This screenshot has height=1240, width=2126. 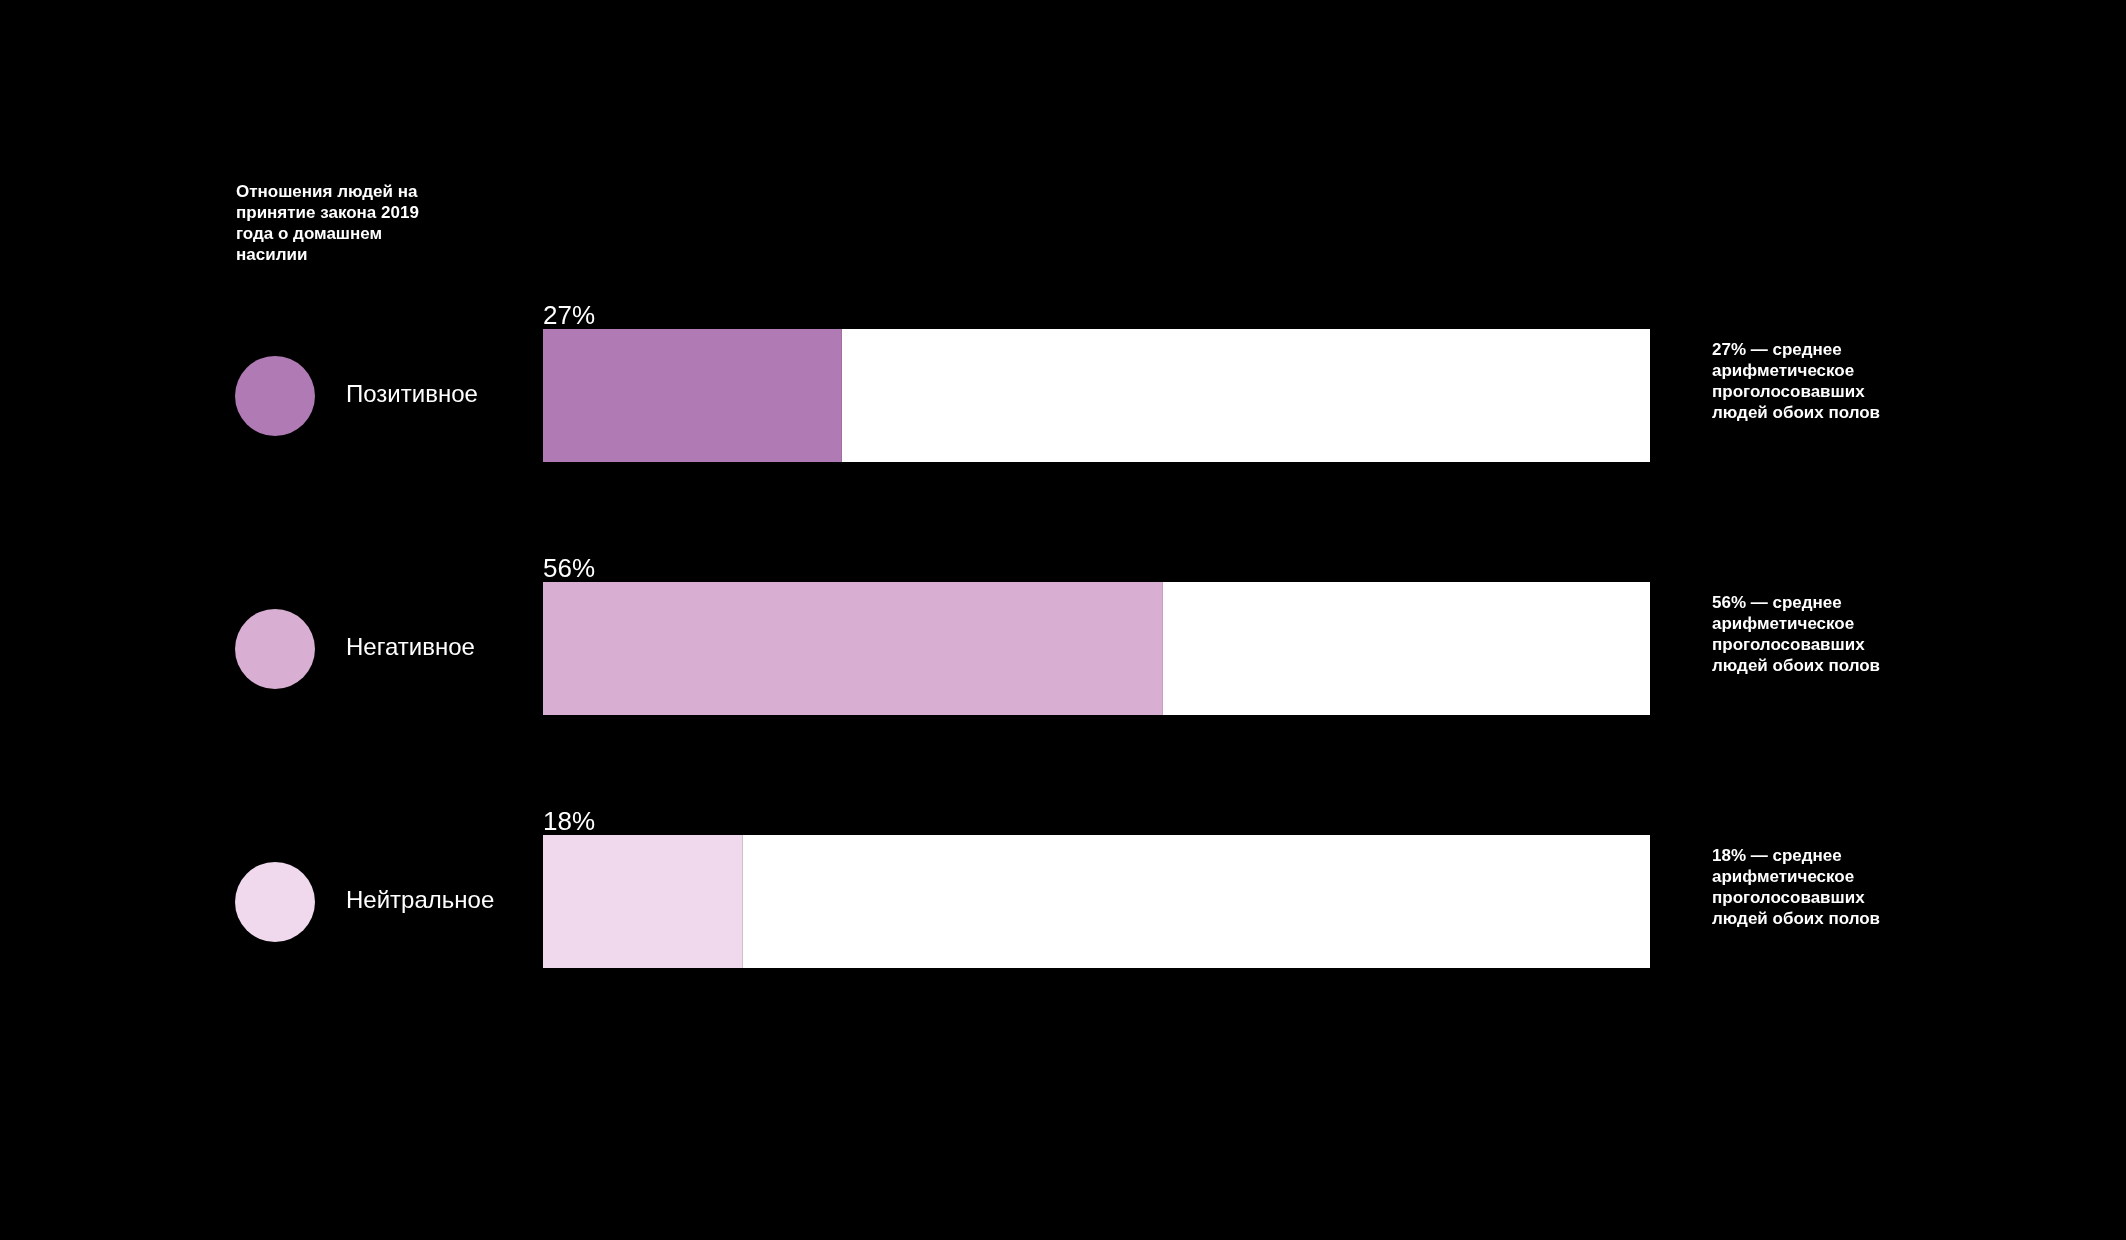 I want to click on text: Отношения людей на принятие закона 2019 года о домашнем насилии, so click(x=327, y=223).